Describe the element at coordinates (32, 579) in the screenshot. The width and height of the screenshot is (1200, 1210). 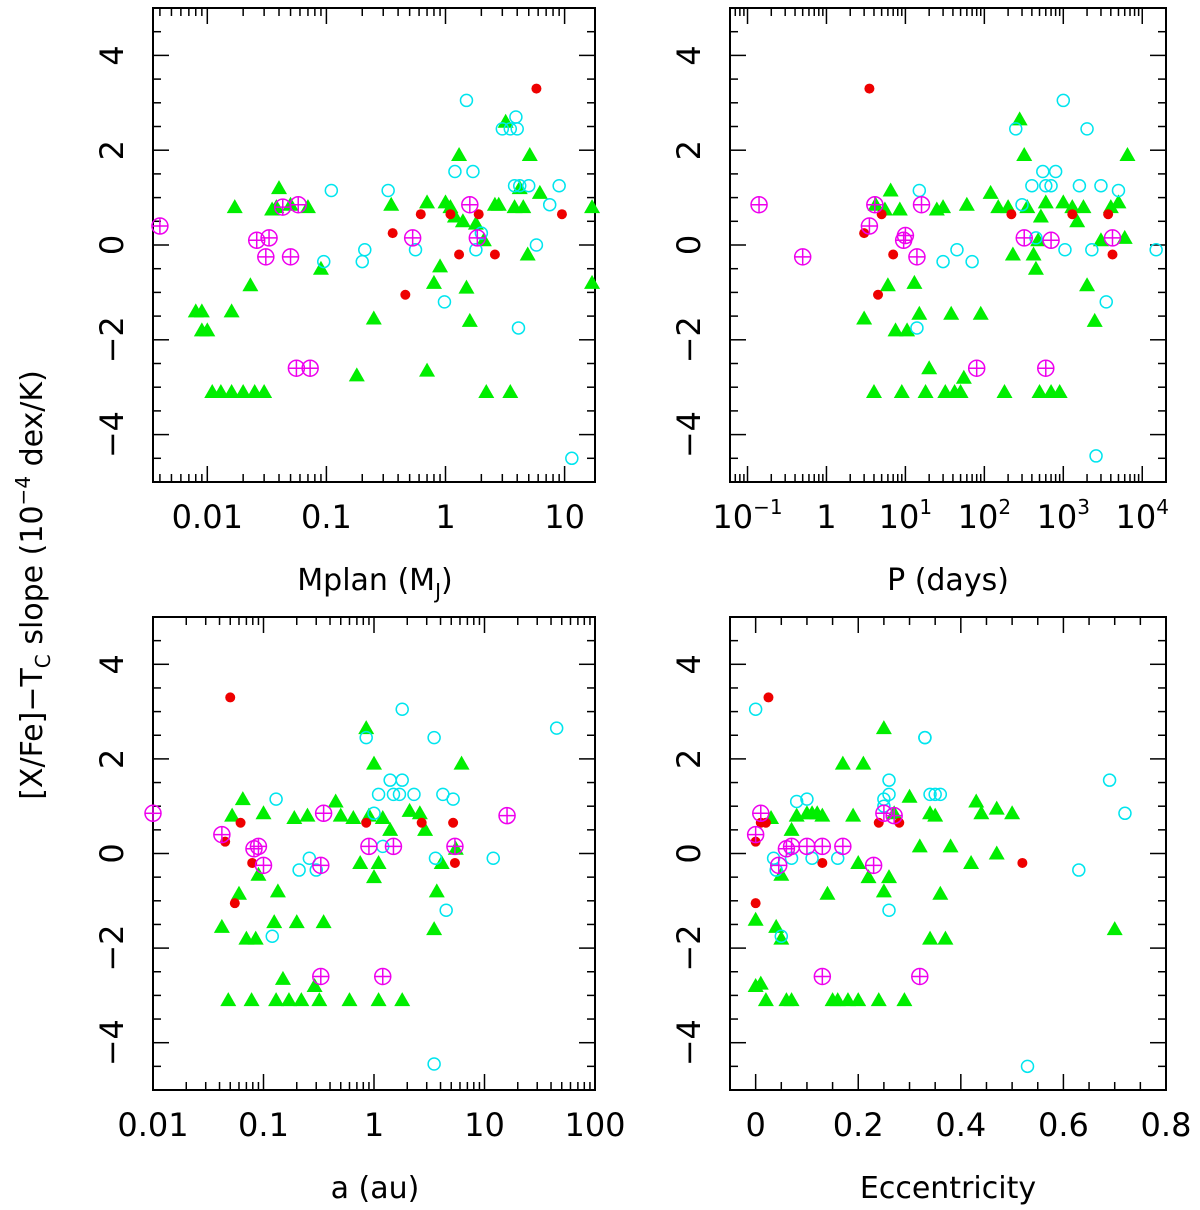
I see `y-axis-label-rest: slope (10` at that location.